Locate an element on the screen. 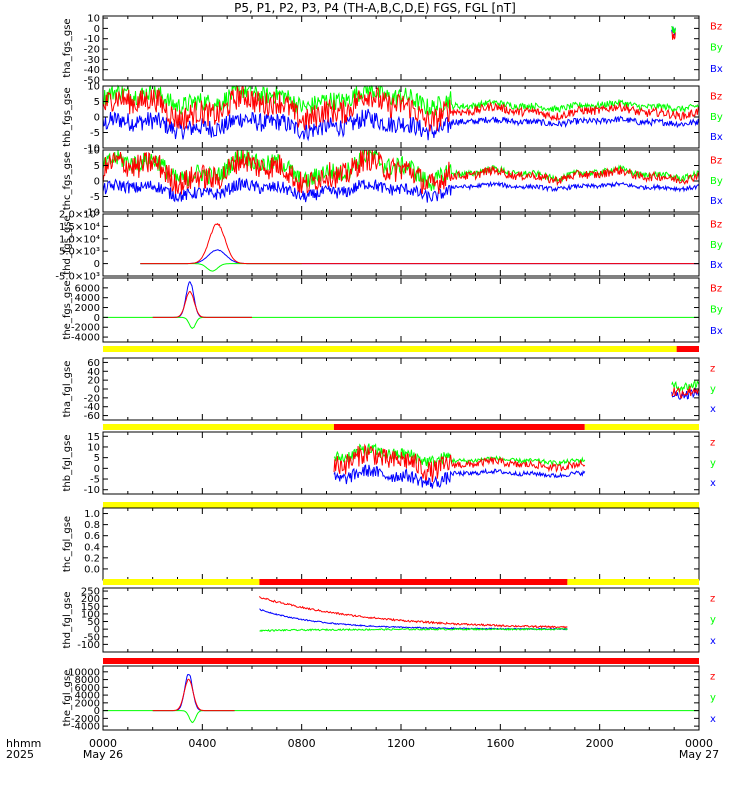 This screenshot has width=750, height=800. y-tick-label: 4000 is located at coordinates (87, 298).